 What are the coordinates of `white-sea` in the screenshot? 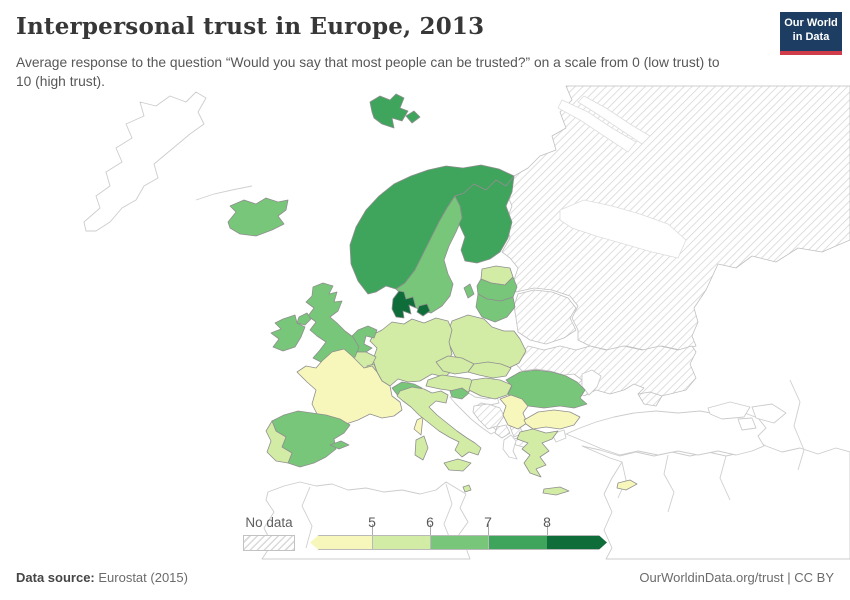 It's located at (597, 126).